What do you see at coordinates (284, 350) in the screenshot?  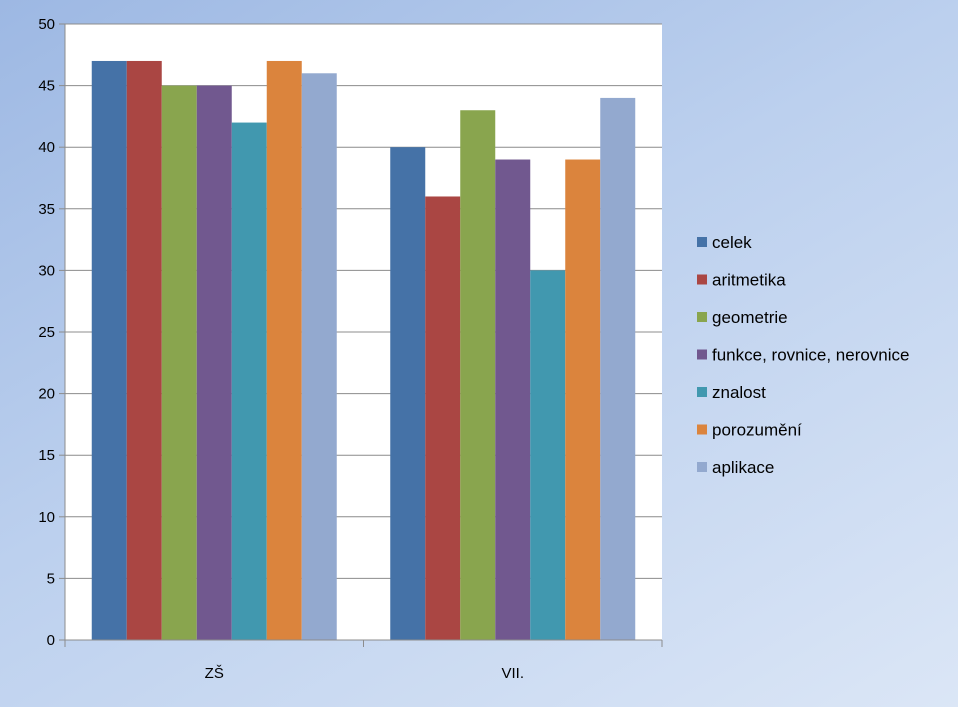 I see `bar-porozum-n--1` at bounding box center [284, 350].